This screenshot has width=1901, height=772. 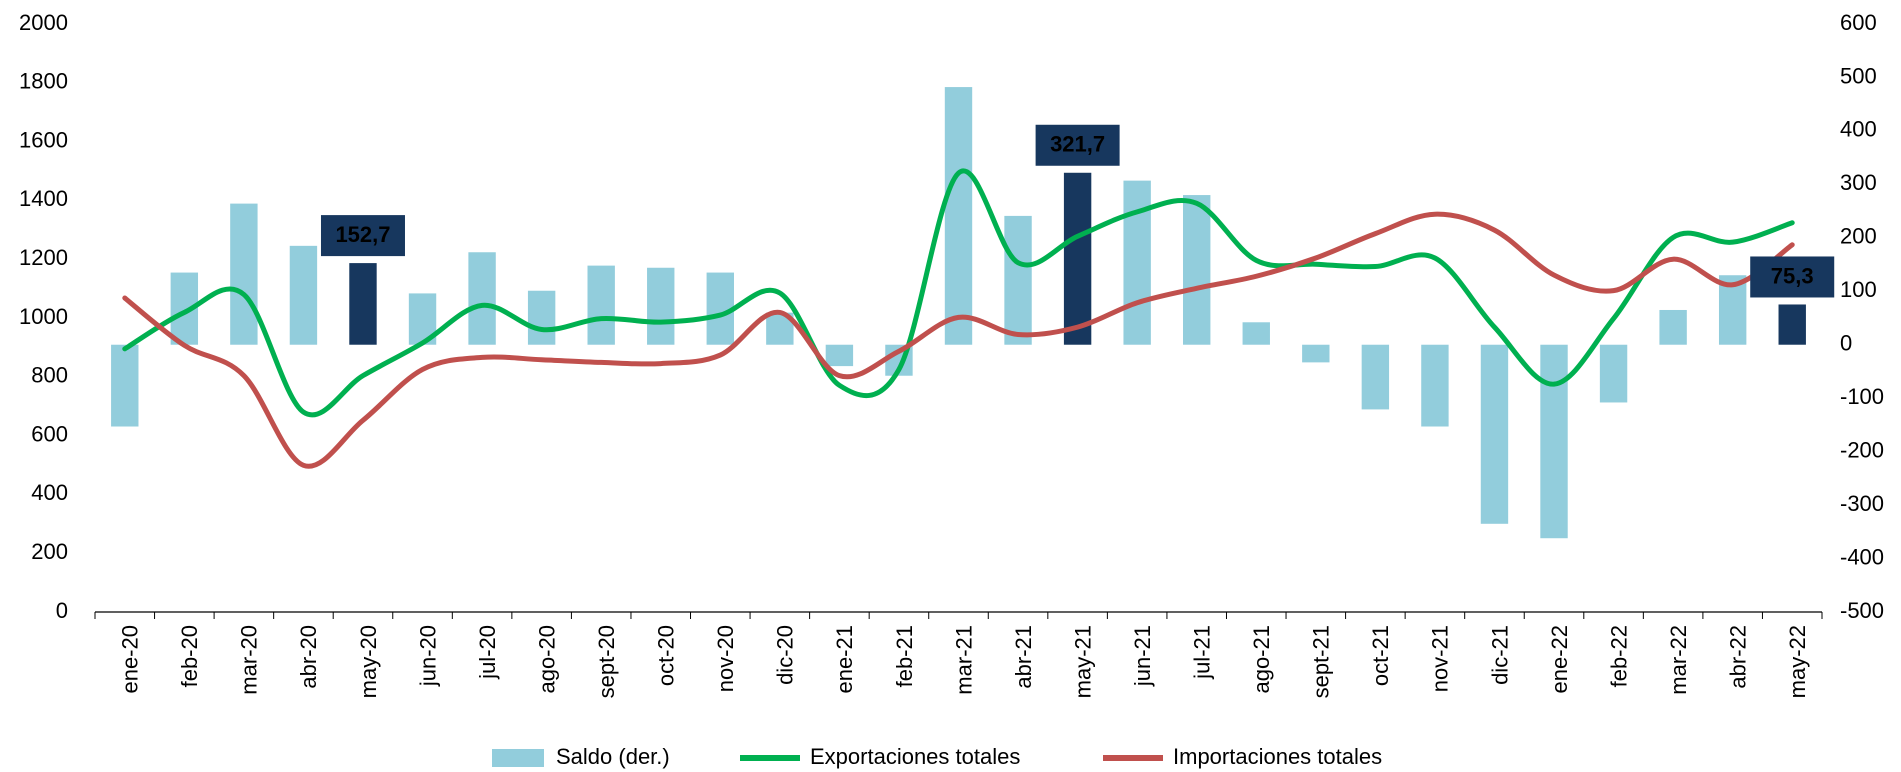 What do you see at coordinates (844, 659) in the screenshot?
I see `x-tick-label: ene-21` at bounding box center [844, 659].